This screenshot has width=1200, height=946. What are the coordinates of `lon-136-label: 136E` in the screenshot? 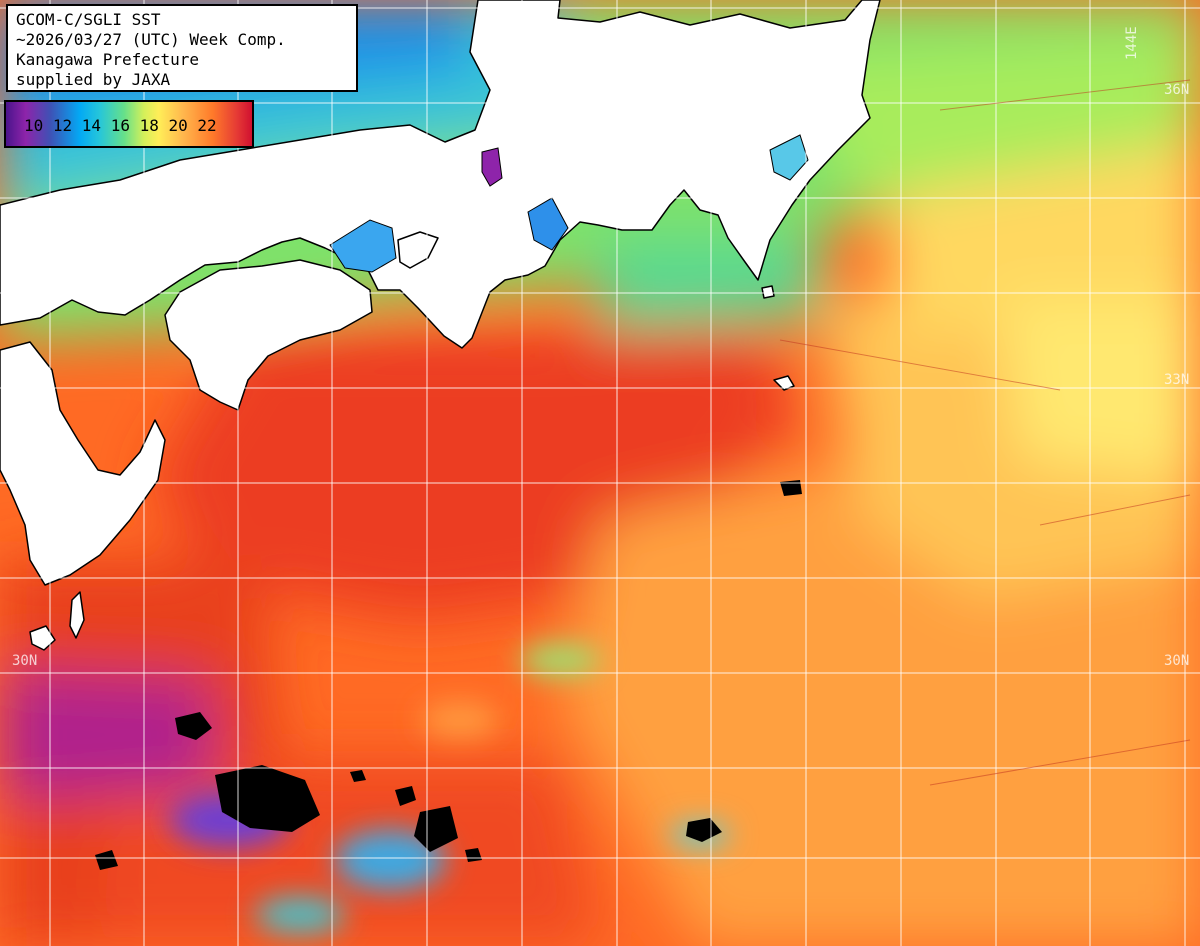 It's located at (494, 43).